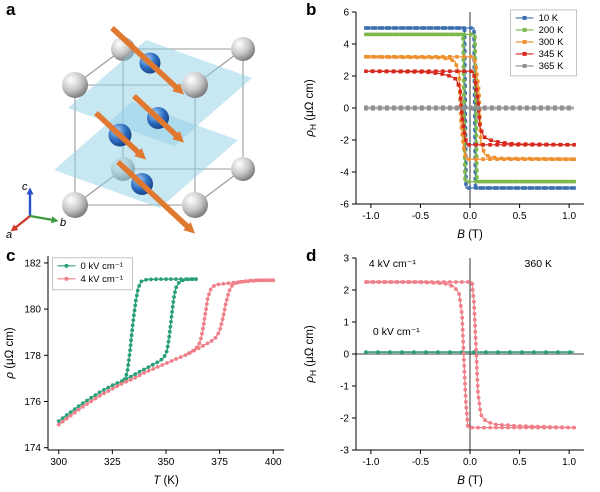  I want to click on x-tick-label: -1.0, so click(371, 462).